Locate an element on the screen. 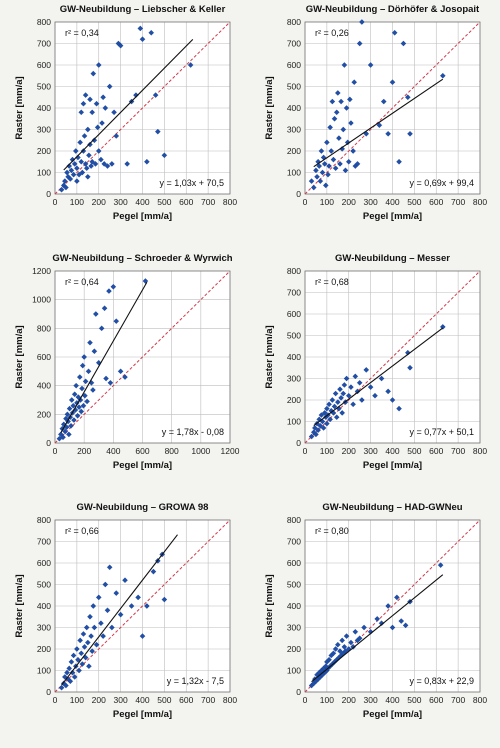 The width and height of the screenshot is (500, 748). regression-line is located at coordinates (128, 104).